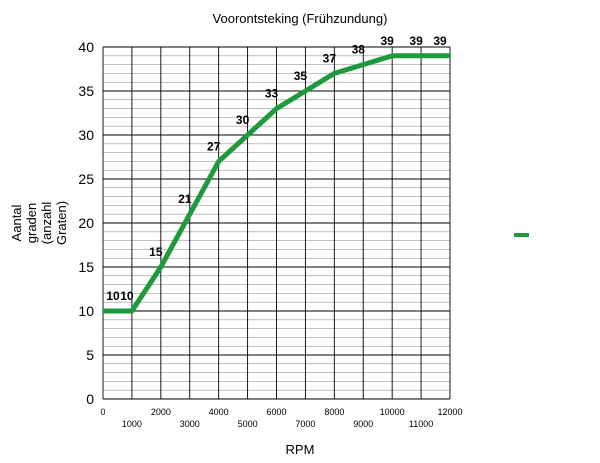 This screenshot has width=600, height=463. What do you see at coordinates (301, 76) in the screenshot?
I see `data-label: 35` at bounding box center [301, 76].